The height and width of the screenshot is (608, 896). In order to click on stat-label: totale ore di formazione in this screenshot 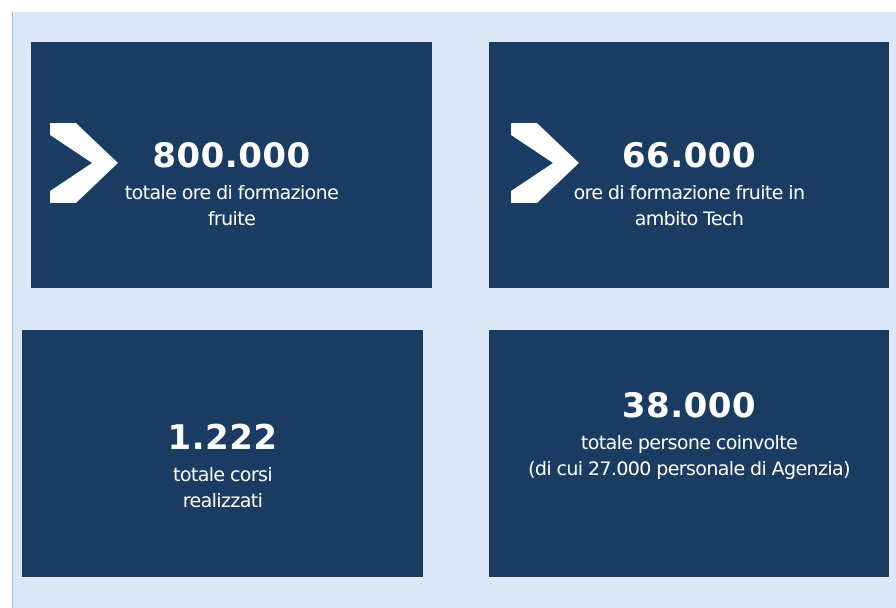, I will do `click(231, 193)`.